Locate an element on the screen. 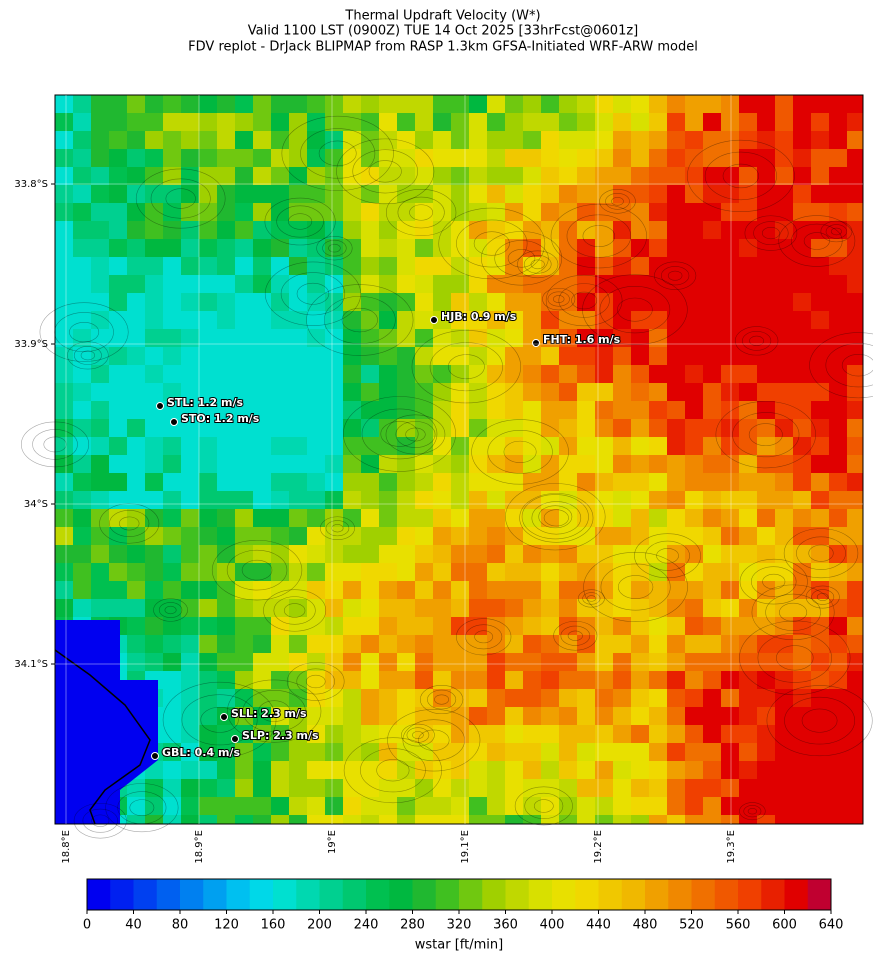 This screenshot has height=962, width=873. lat-label: 34°S is located at coordinates (36, 504).